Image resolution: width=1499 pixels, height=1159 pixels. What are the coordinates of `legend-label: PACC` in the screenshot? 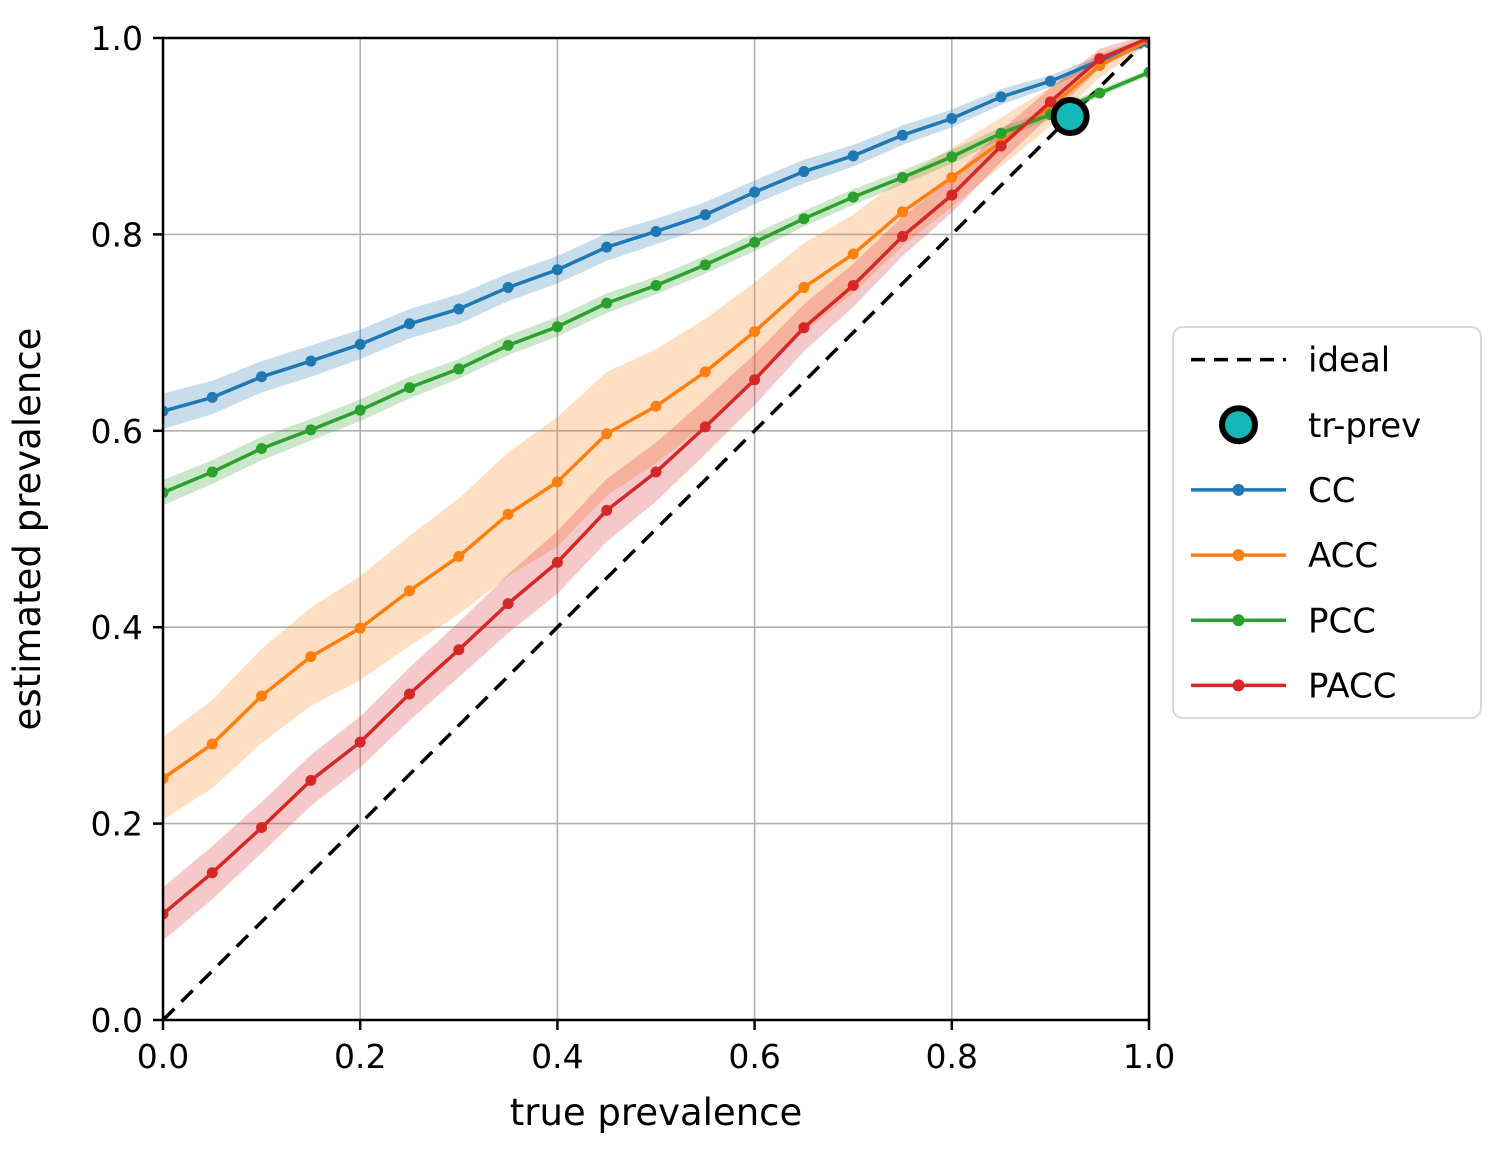 It's located at (1352, 686).